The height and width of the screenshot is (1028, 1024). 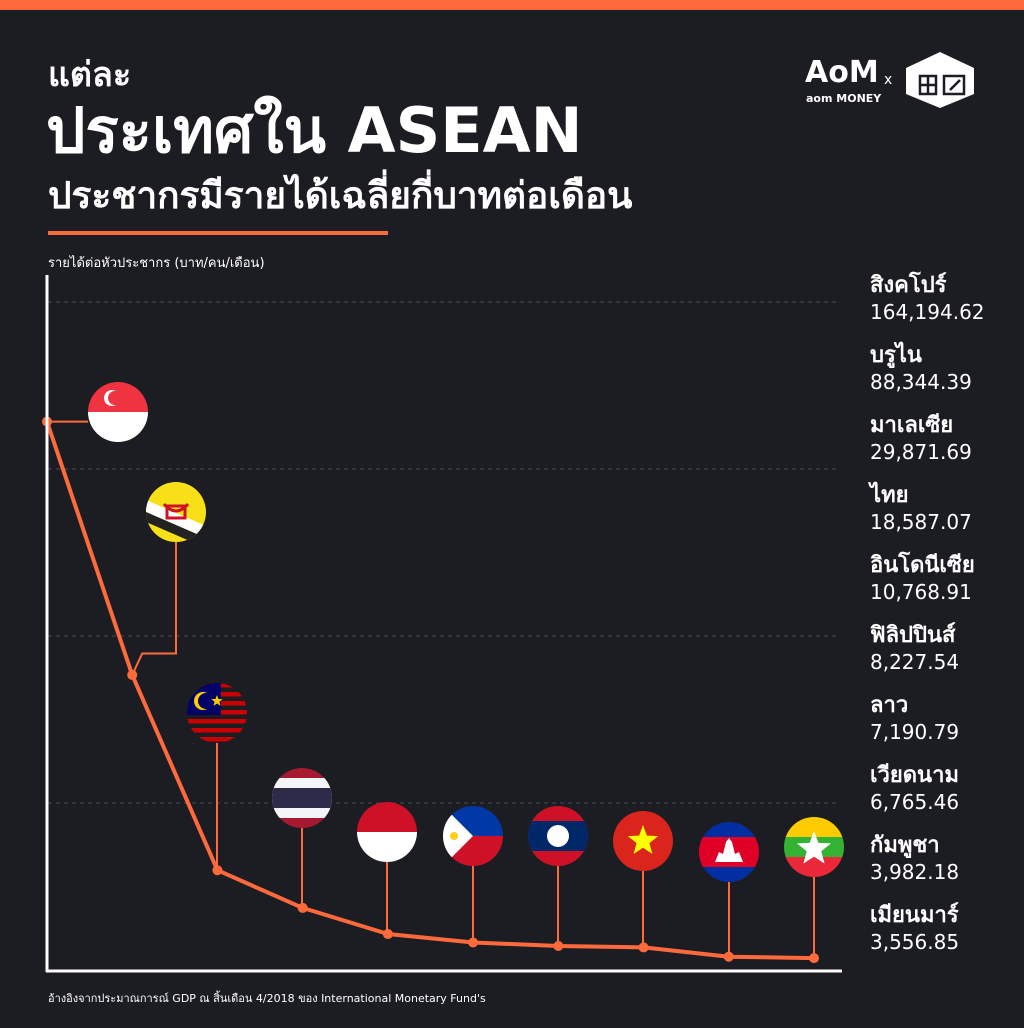 I want to click on logo-brand: aom MONEY, so click(x=844, y=98).